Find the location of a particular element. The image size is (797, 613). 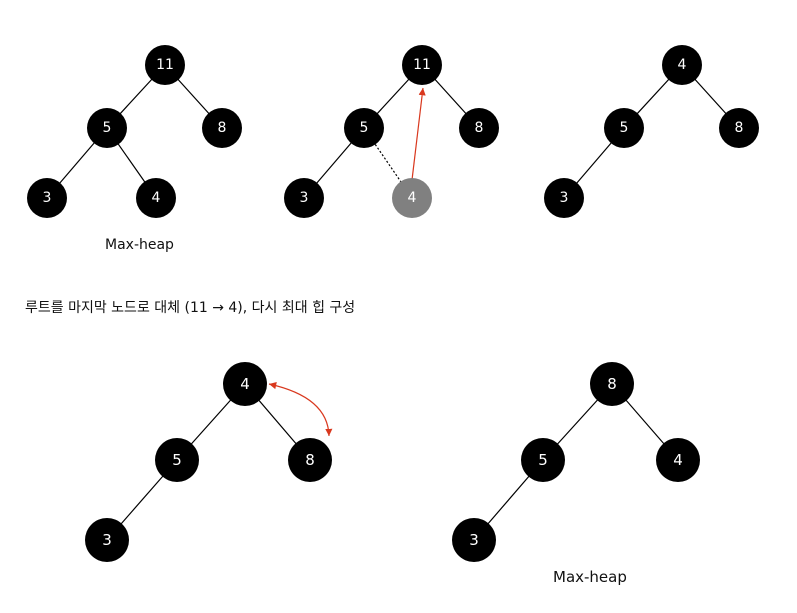

instruction-text: 루트를 마지막 노드로 대체 (11 → 4), 다시 최대 힙 구성 is located at coordinates (190, 308).